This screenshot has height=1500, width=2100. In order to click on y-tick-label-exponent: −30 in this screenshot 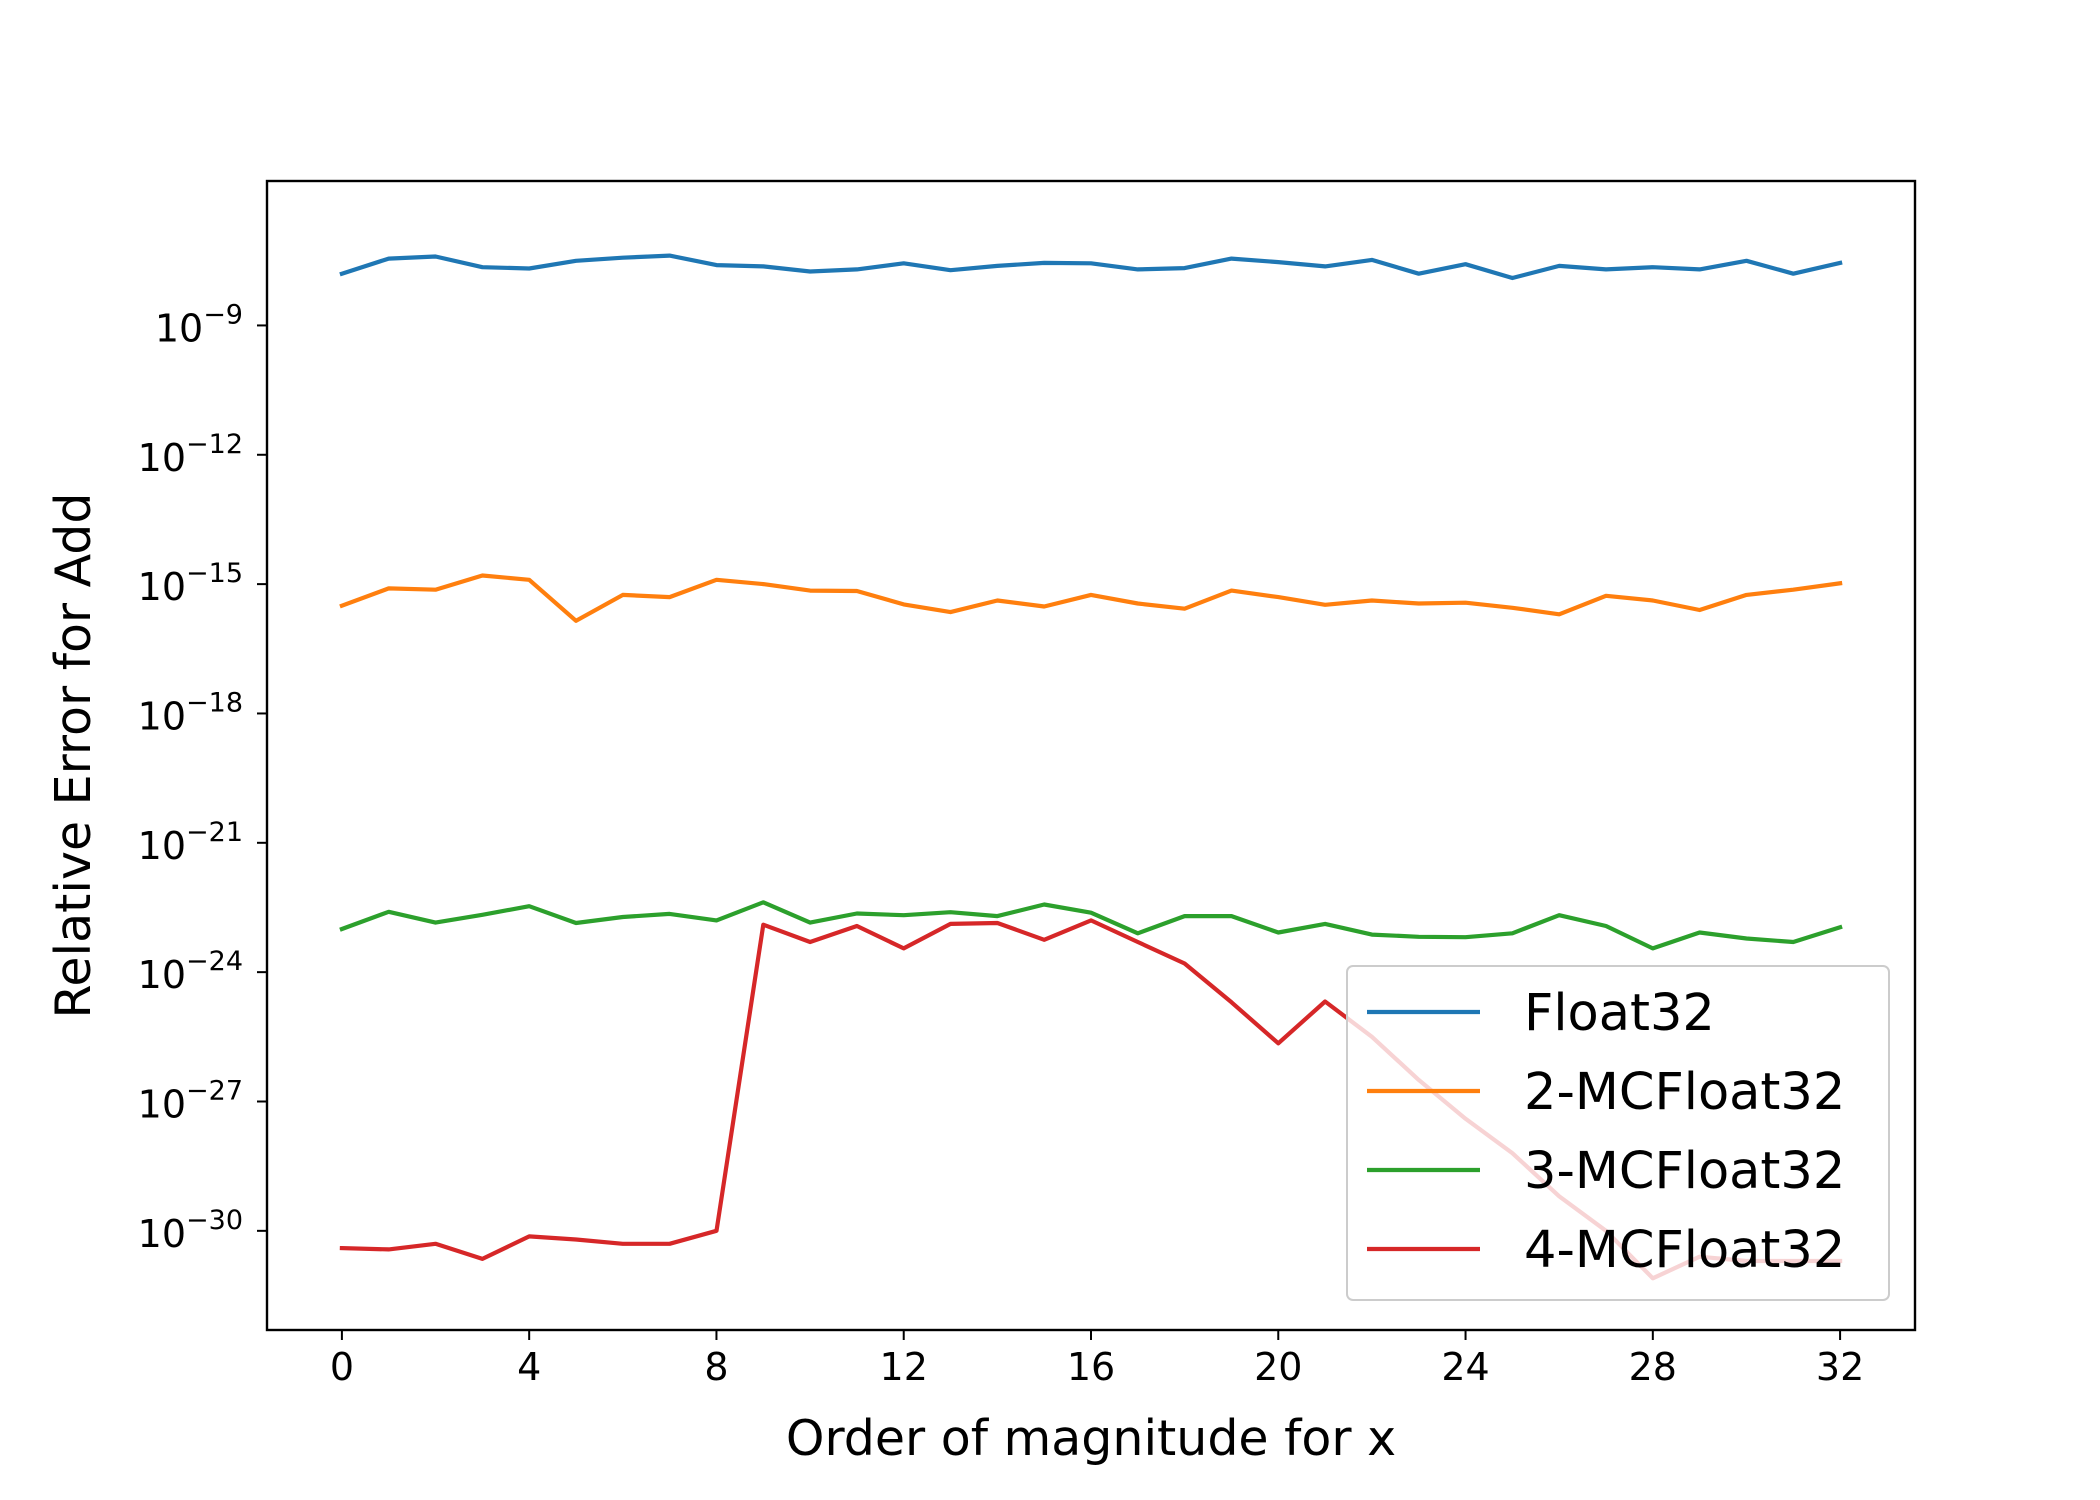, I will do `click(214, 1220)`.